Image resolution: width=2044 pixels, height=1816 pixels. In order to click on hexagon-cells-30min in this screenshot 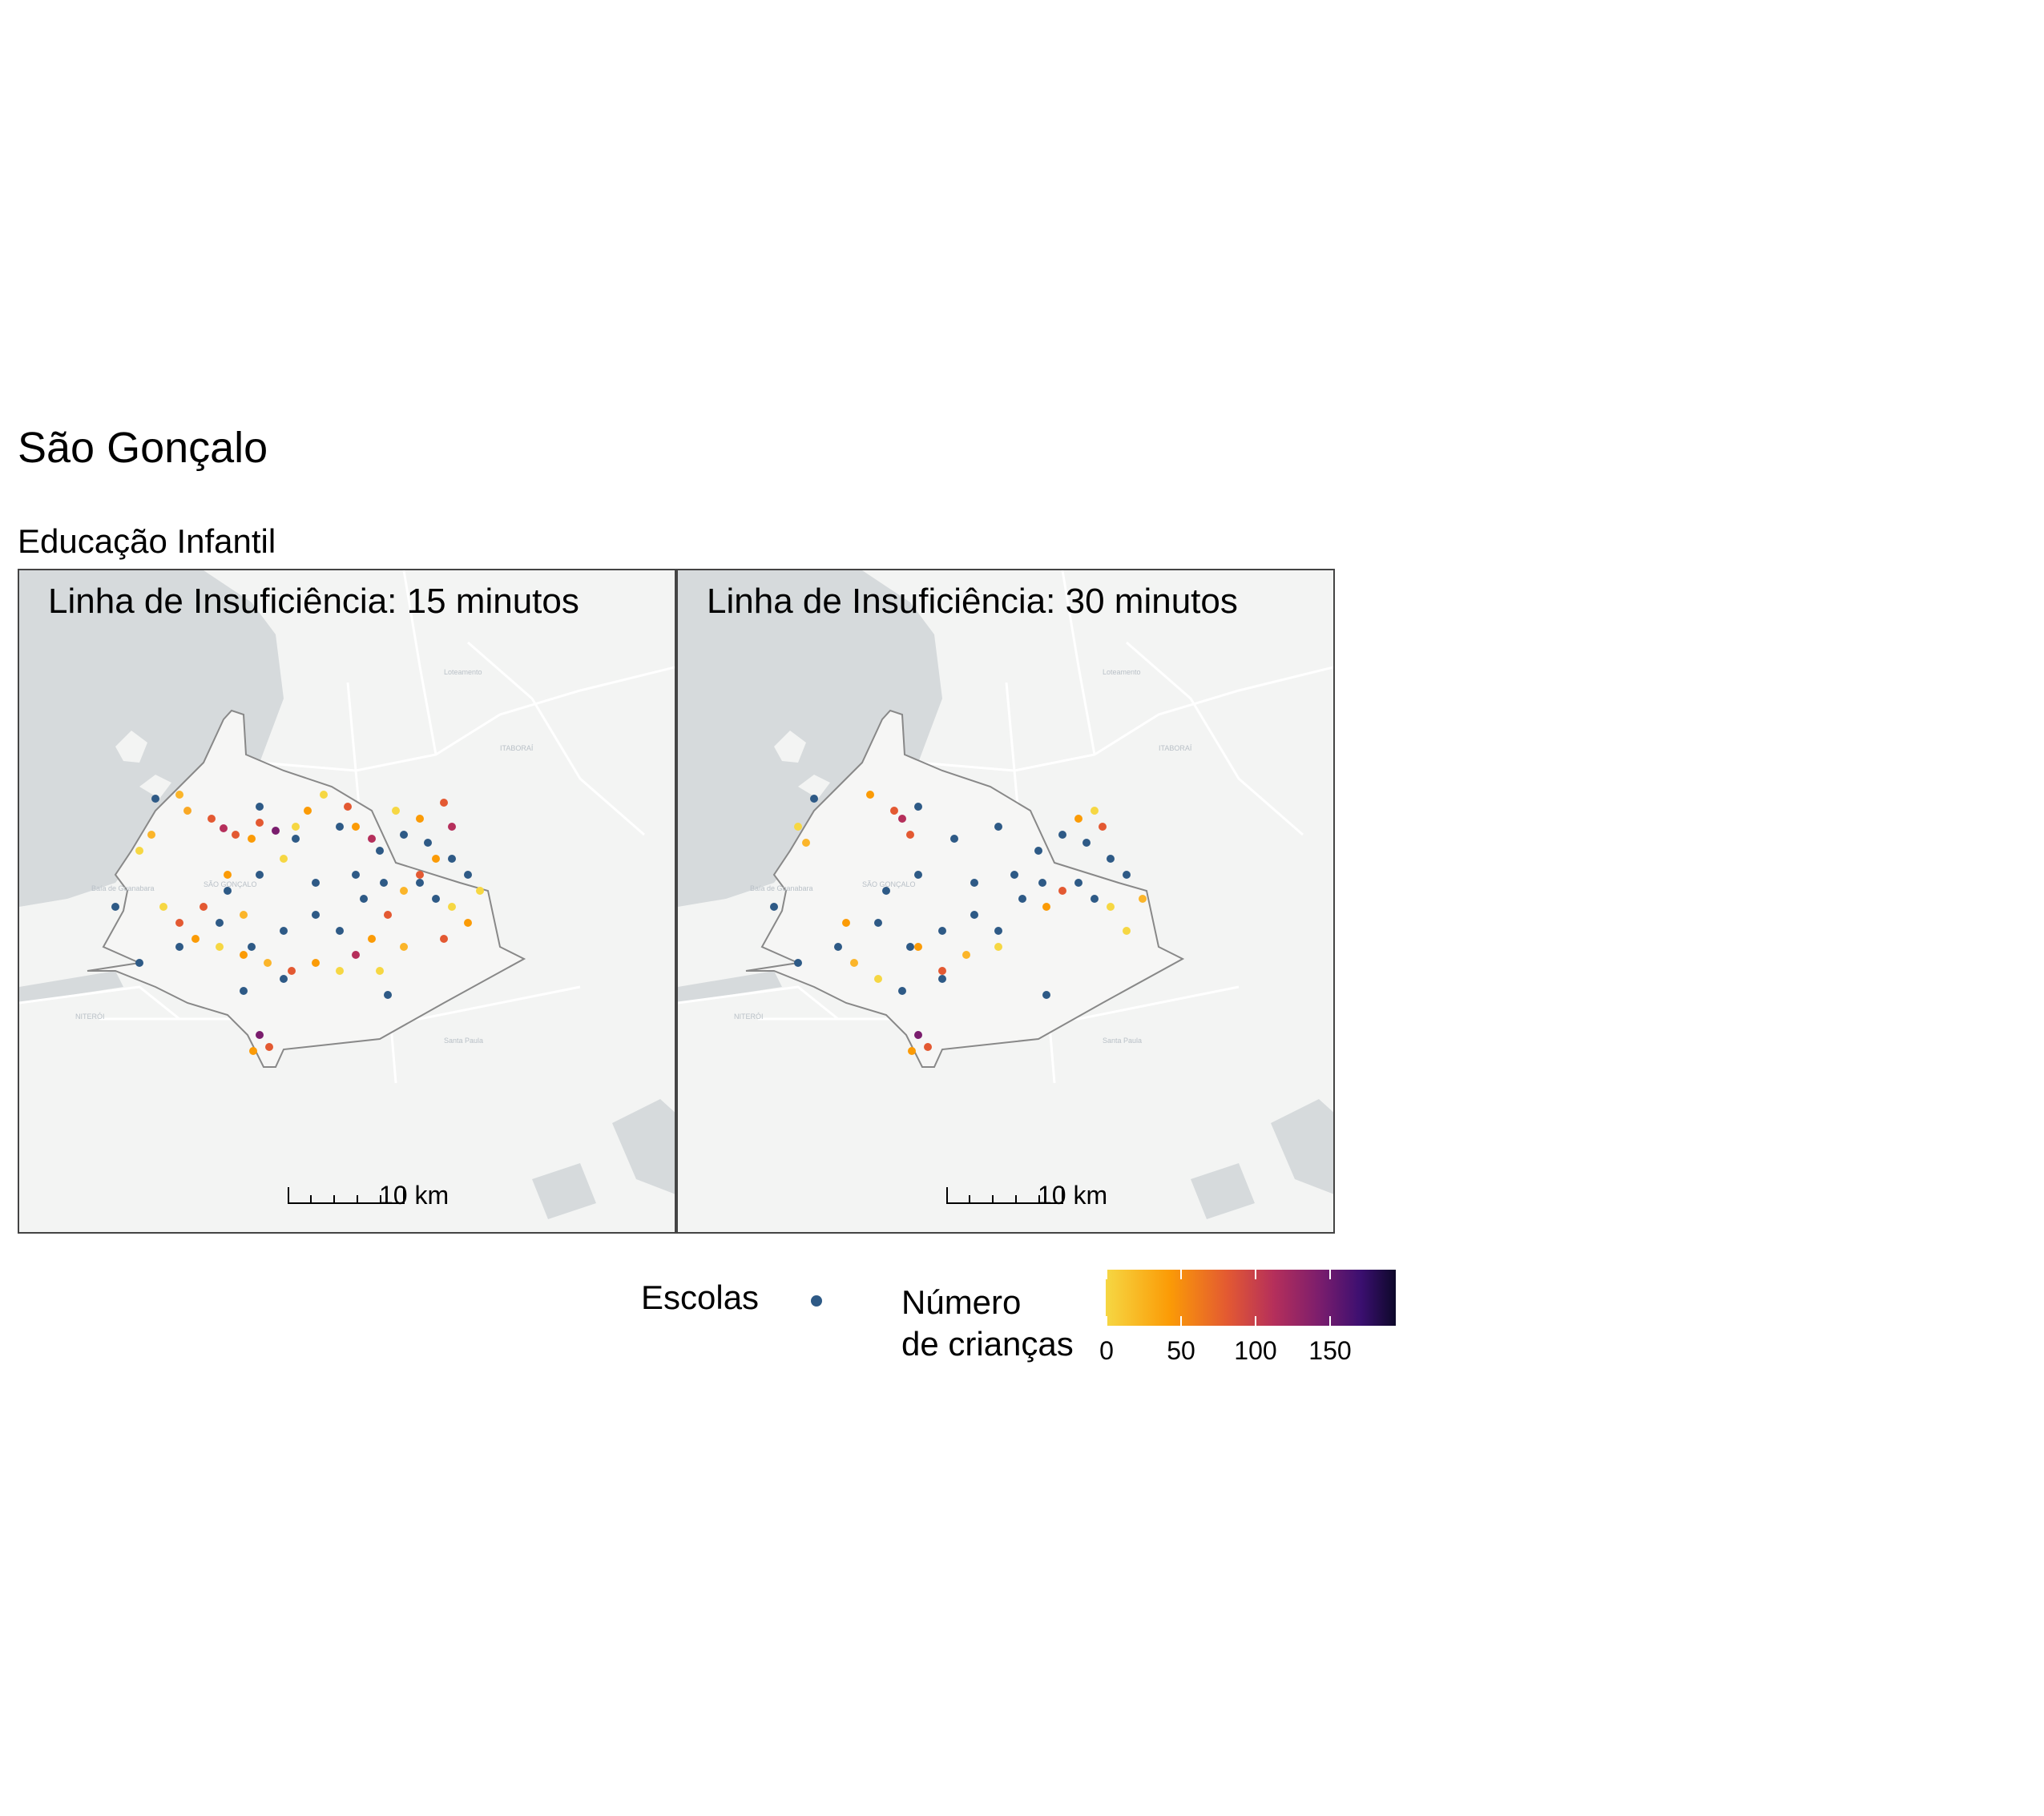, I will do `click(971, 923)`.